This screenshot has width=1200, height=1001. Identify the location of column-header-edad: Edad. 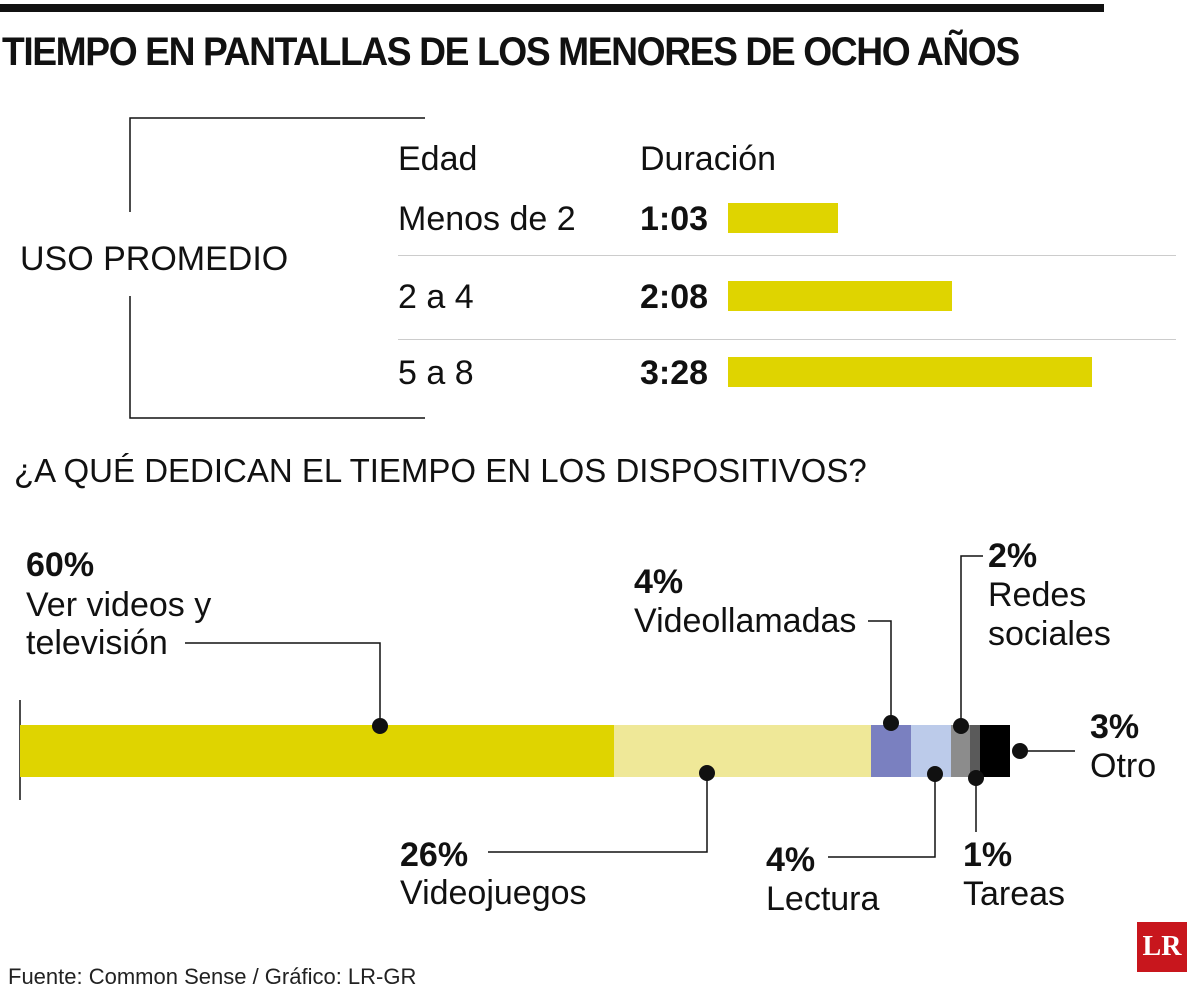
(438, 159).